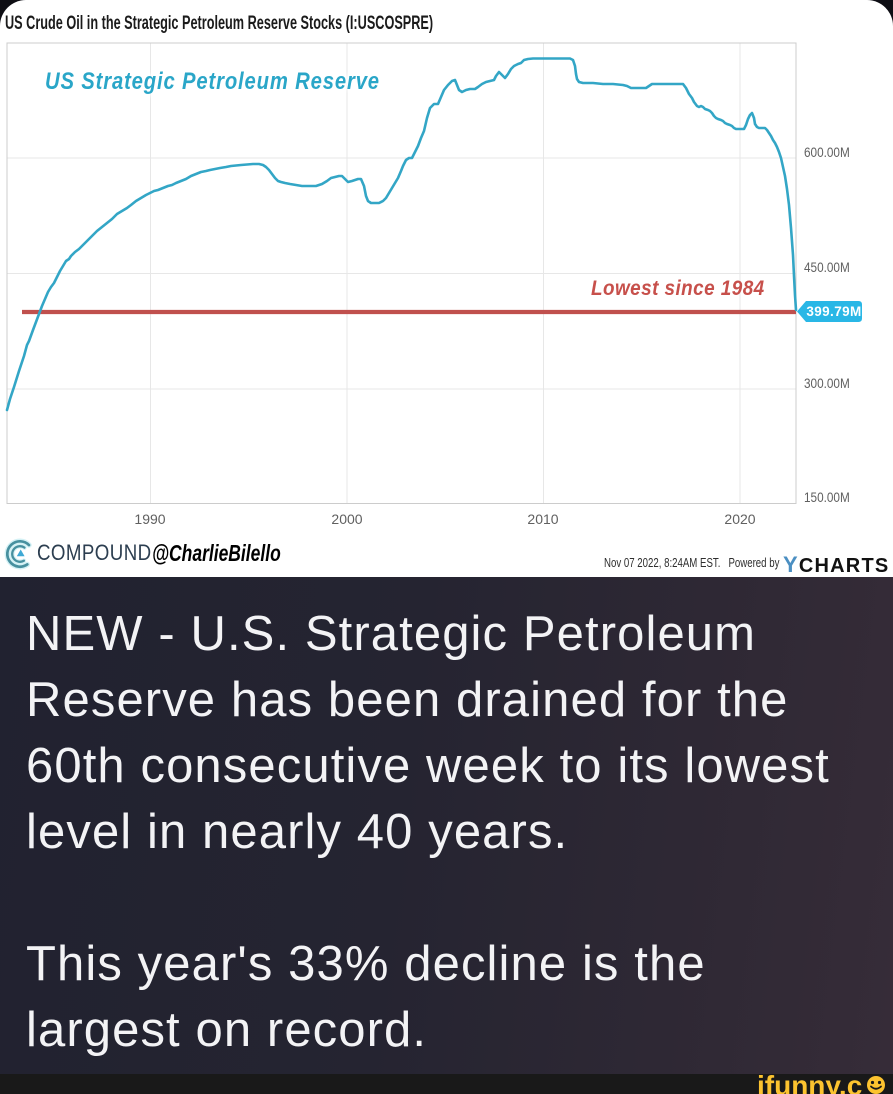 The image size is (893, 1094). What do you see at coordinates (833, 311) in the screenshot?
I see `svg-text: 399.79M` at bounding box center [833, 311].